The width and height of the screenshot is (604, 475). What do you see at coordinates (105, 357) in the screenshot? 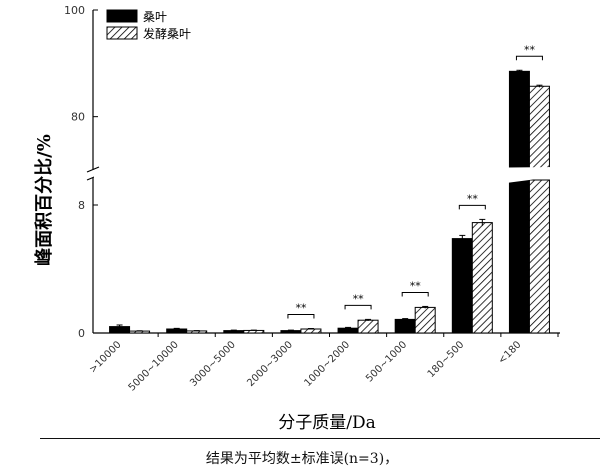
I see `x-tick-label: >10000` at bounding box center [105, 357].